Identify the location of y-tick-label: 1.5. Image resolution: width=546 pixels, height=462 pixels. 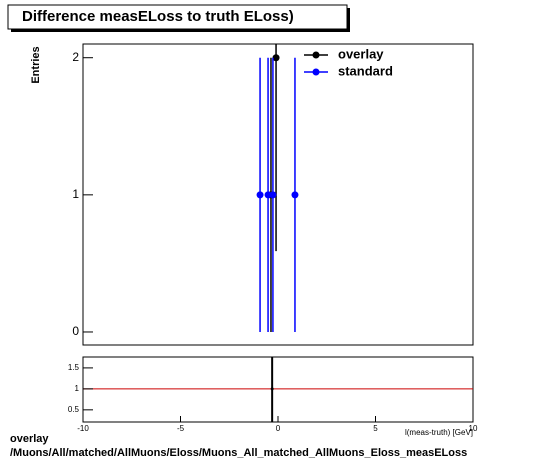
(74, 367).